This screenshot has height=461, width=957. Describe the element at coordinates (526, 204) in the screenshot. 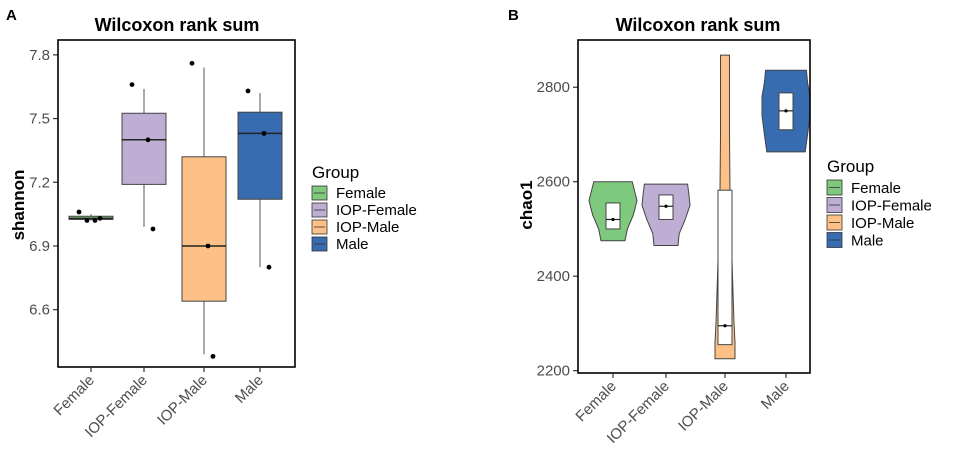

I see `panel-b-y-axis-title: chao1` at that location.